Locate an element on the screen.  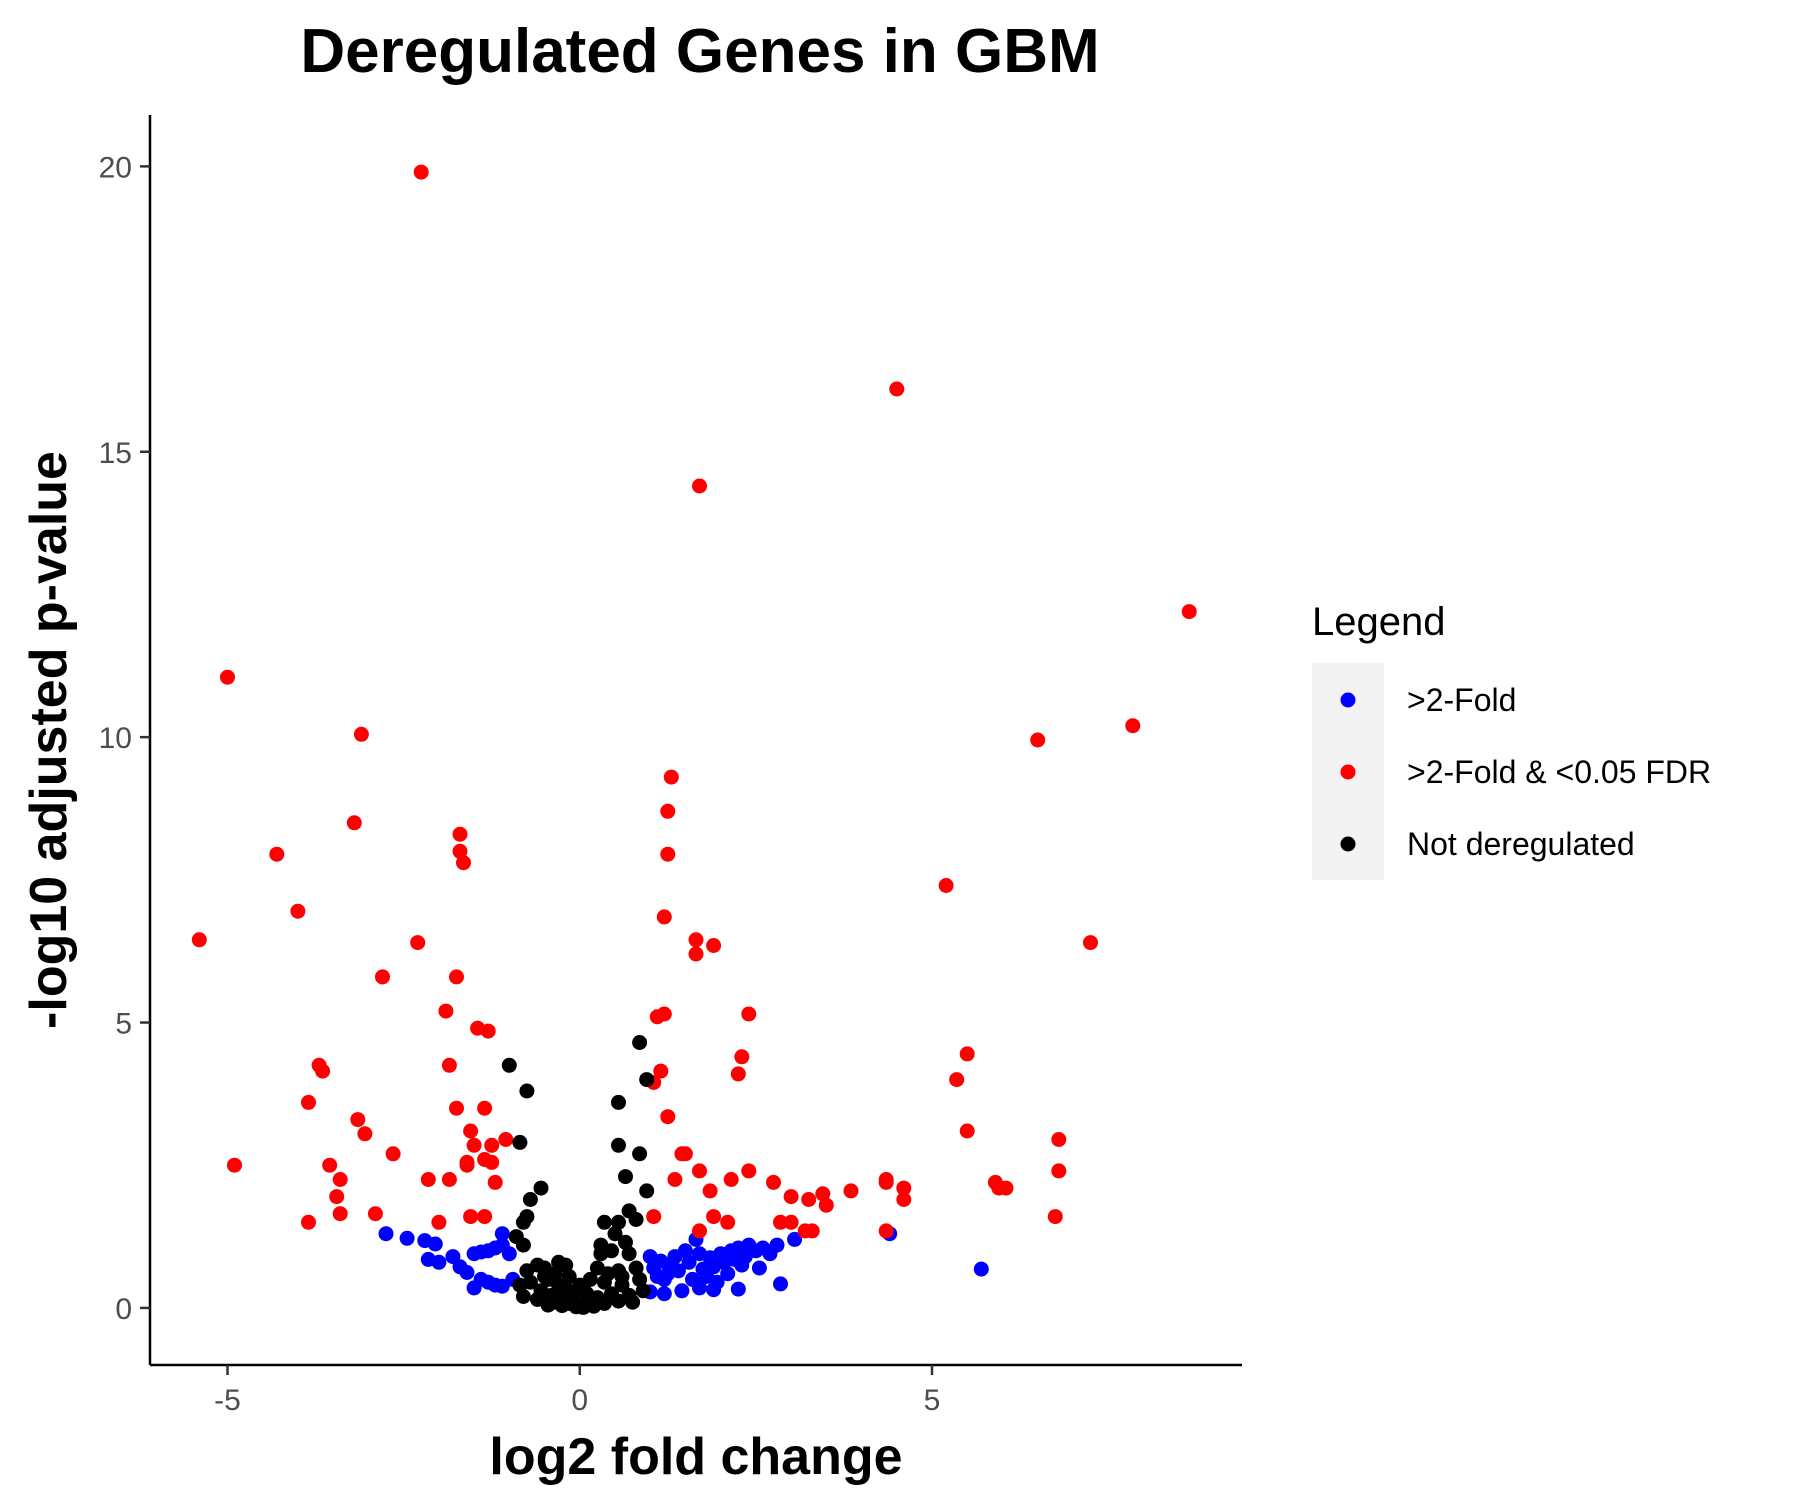
y-axis-label: -log10 adjusted p-value is located at coordinates (49, 740).